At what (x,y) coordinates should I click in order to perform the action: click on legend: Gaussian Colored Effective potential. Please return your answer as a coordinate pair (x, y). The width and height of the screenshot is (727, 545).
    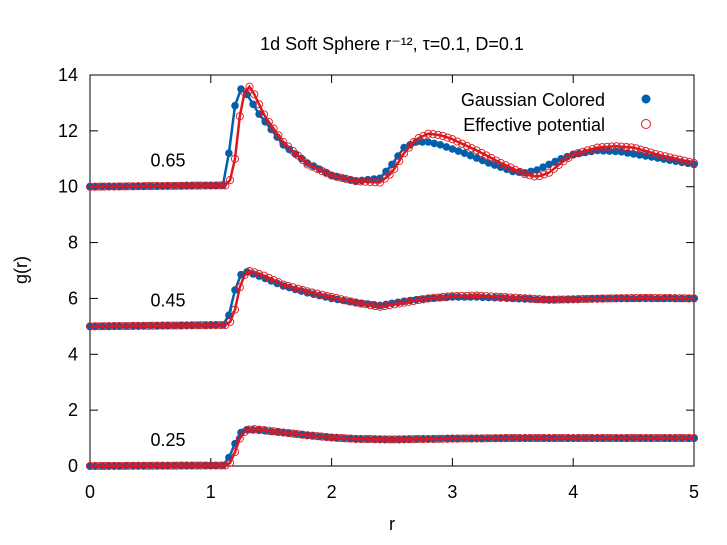
    Looking at the image, I should click on (556, 112).